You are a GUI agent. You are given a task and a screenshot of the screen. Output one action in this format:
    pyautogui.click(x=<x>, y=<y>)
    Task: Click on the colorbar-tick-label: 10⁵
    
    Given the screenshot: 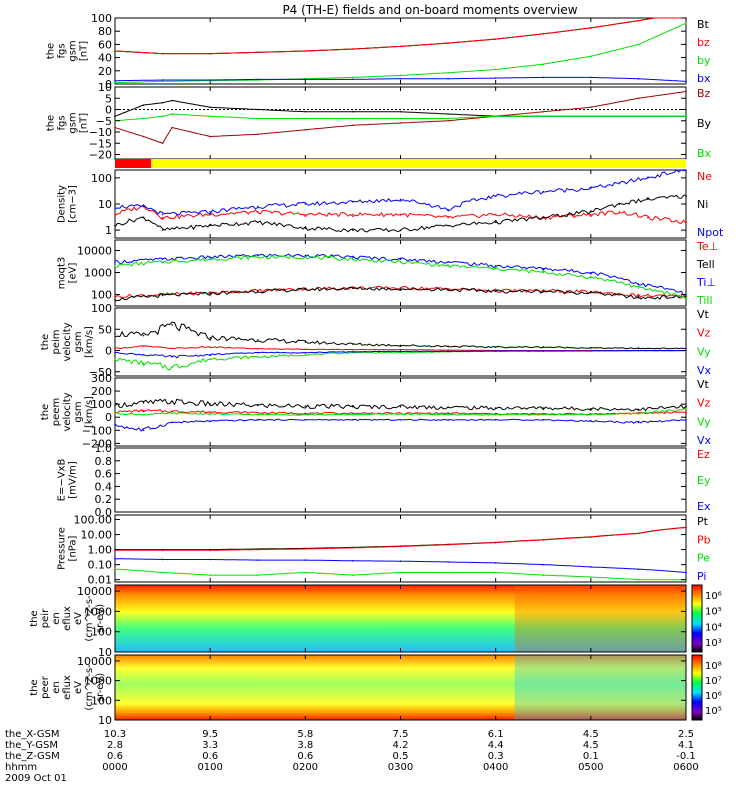 What is the action you would take?
    pyautogui.click(x=713, y=612)
    